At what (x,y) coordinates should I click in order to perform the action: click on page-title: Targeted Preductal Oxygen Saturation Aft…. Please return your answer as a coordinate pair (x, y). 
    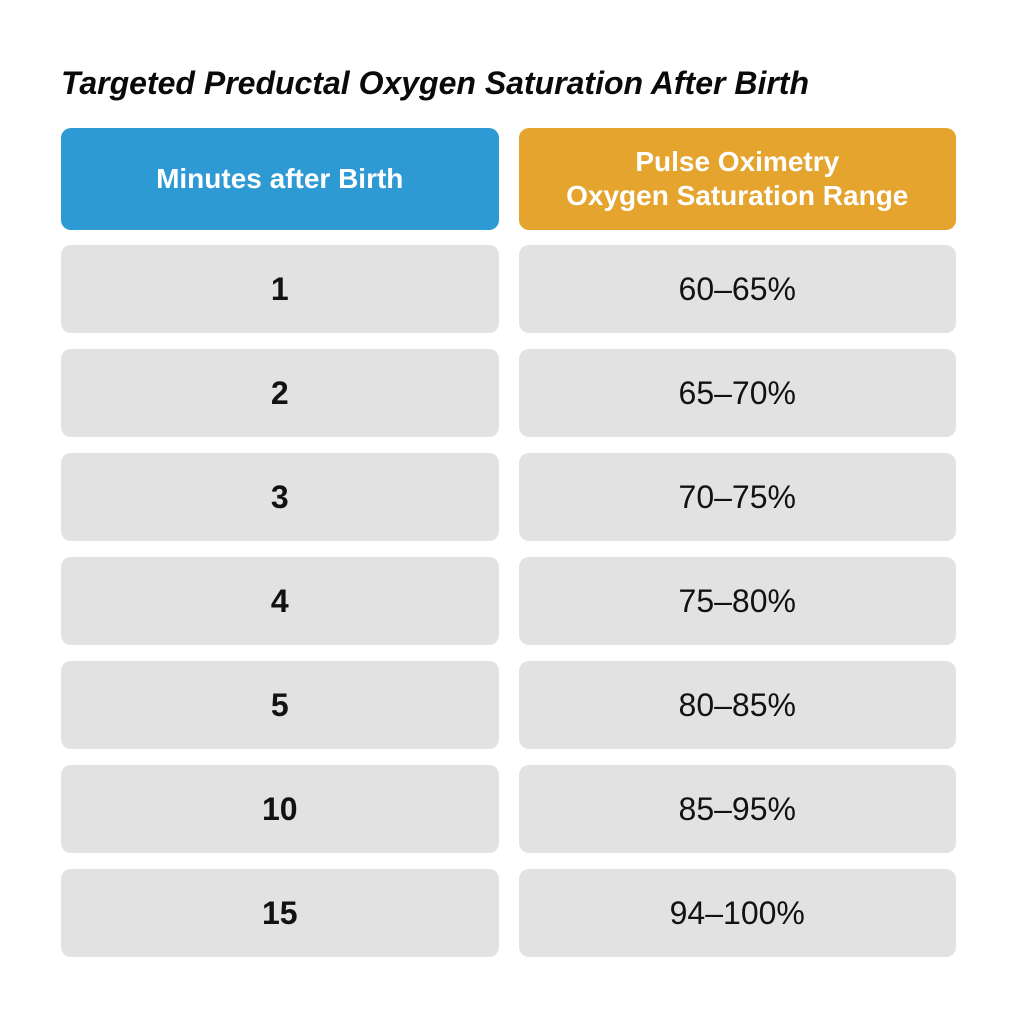
    Looking at the image, I should click on (435, 83).